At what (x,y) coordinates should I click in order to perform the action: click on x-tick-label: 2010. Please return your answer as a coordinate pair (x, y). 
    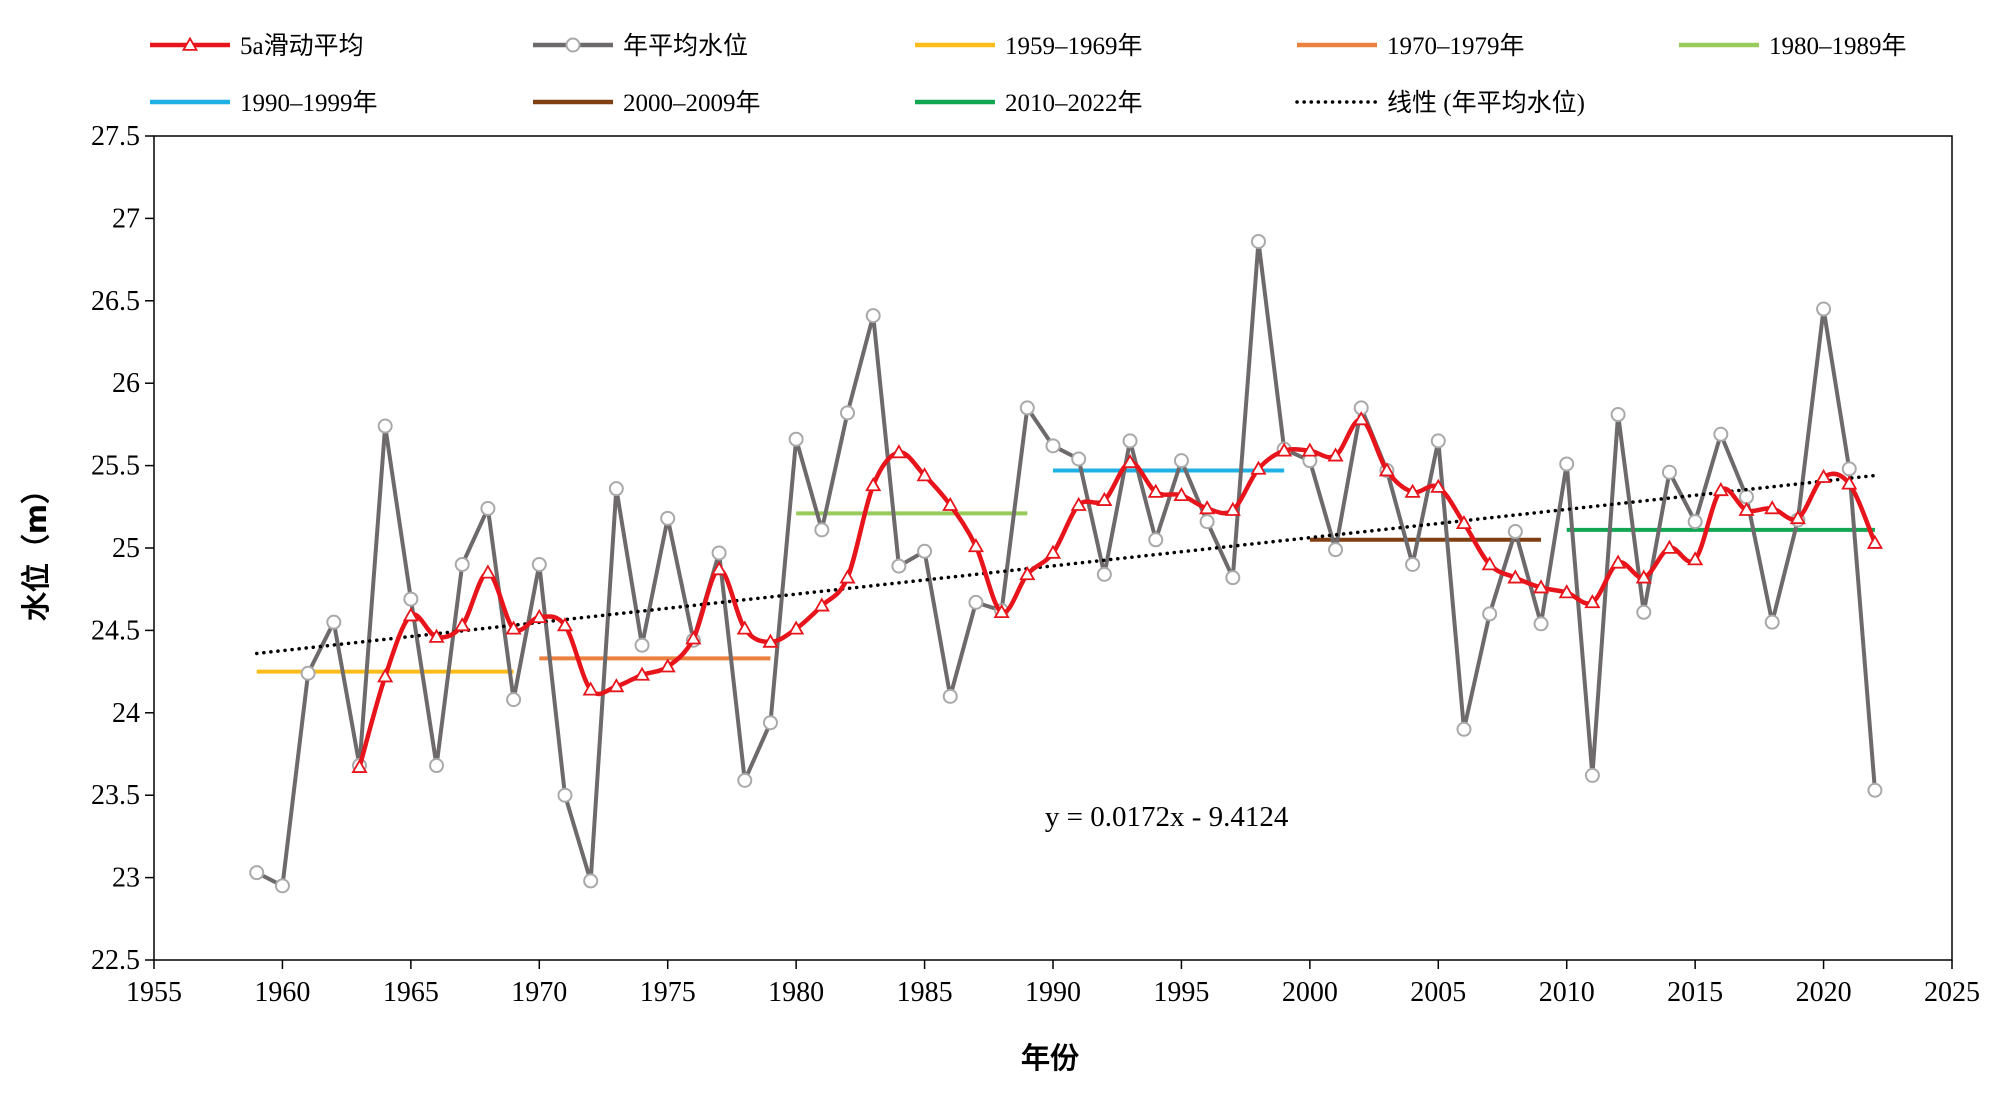
    Looking at the image, I should click on (1567, 992).